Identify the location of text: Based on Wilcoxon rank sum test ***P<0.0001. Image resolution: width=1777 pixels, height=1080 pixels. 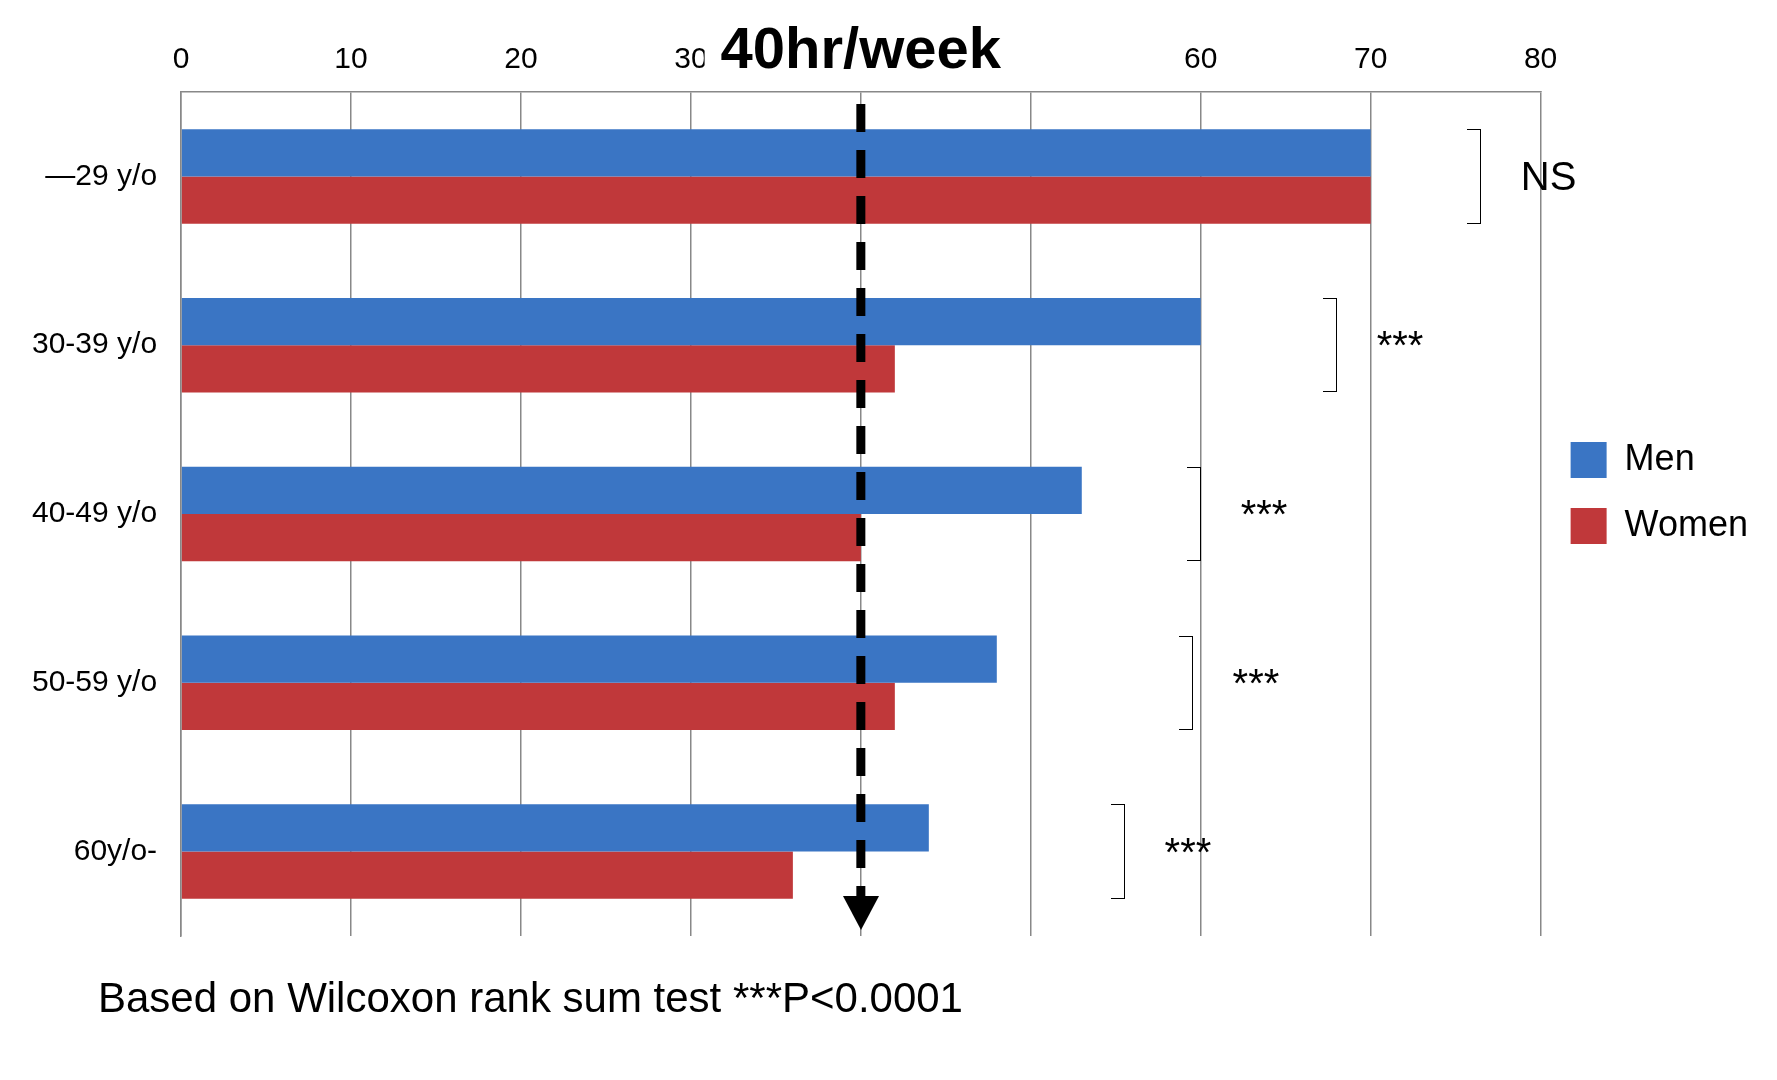
(531, 998).